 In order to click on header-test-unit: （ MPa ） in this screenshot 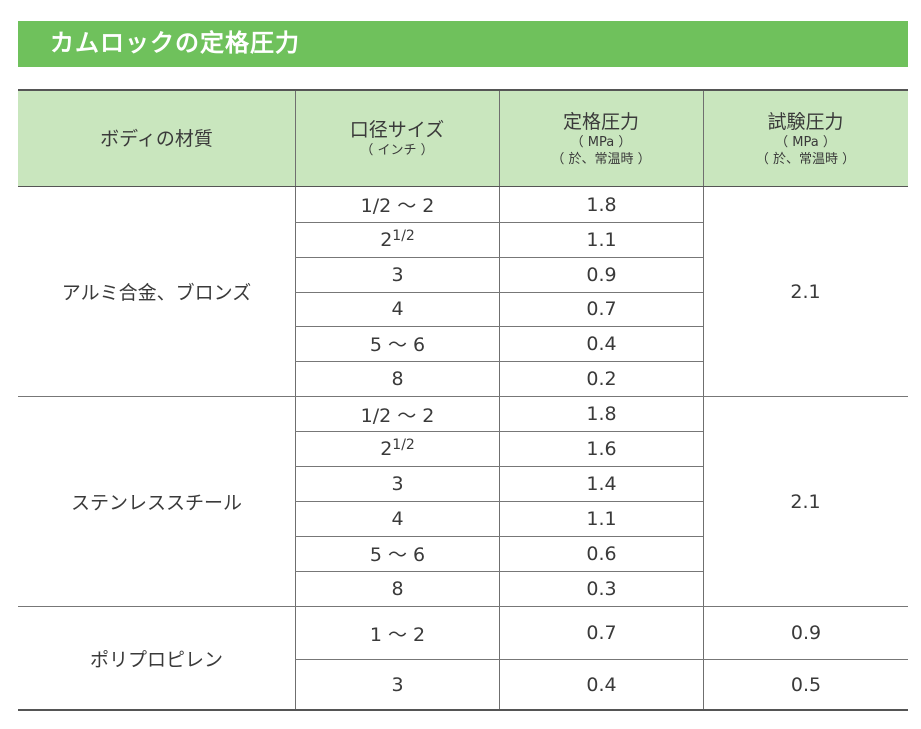, I will do `click(805, 142)`.